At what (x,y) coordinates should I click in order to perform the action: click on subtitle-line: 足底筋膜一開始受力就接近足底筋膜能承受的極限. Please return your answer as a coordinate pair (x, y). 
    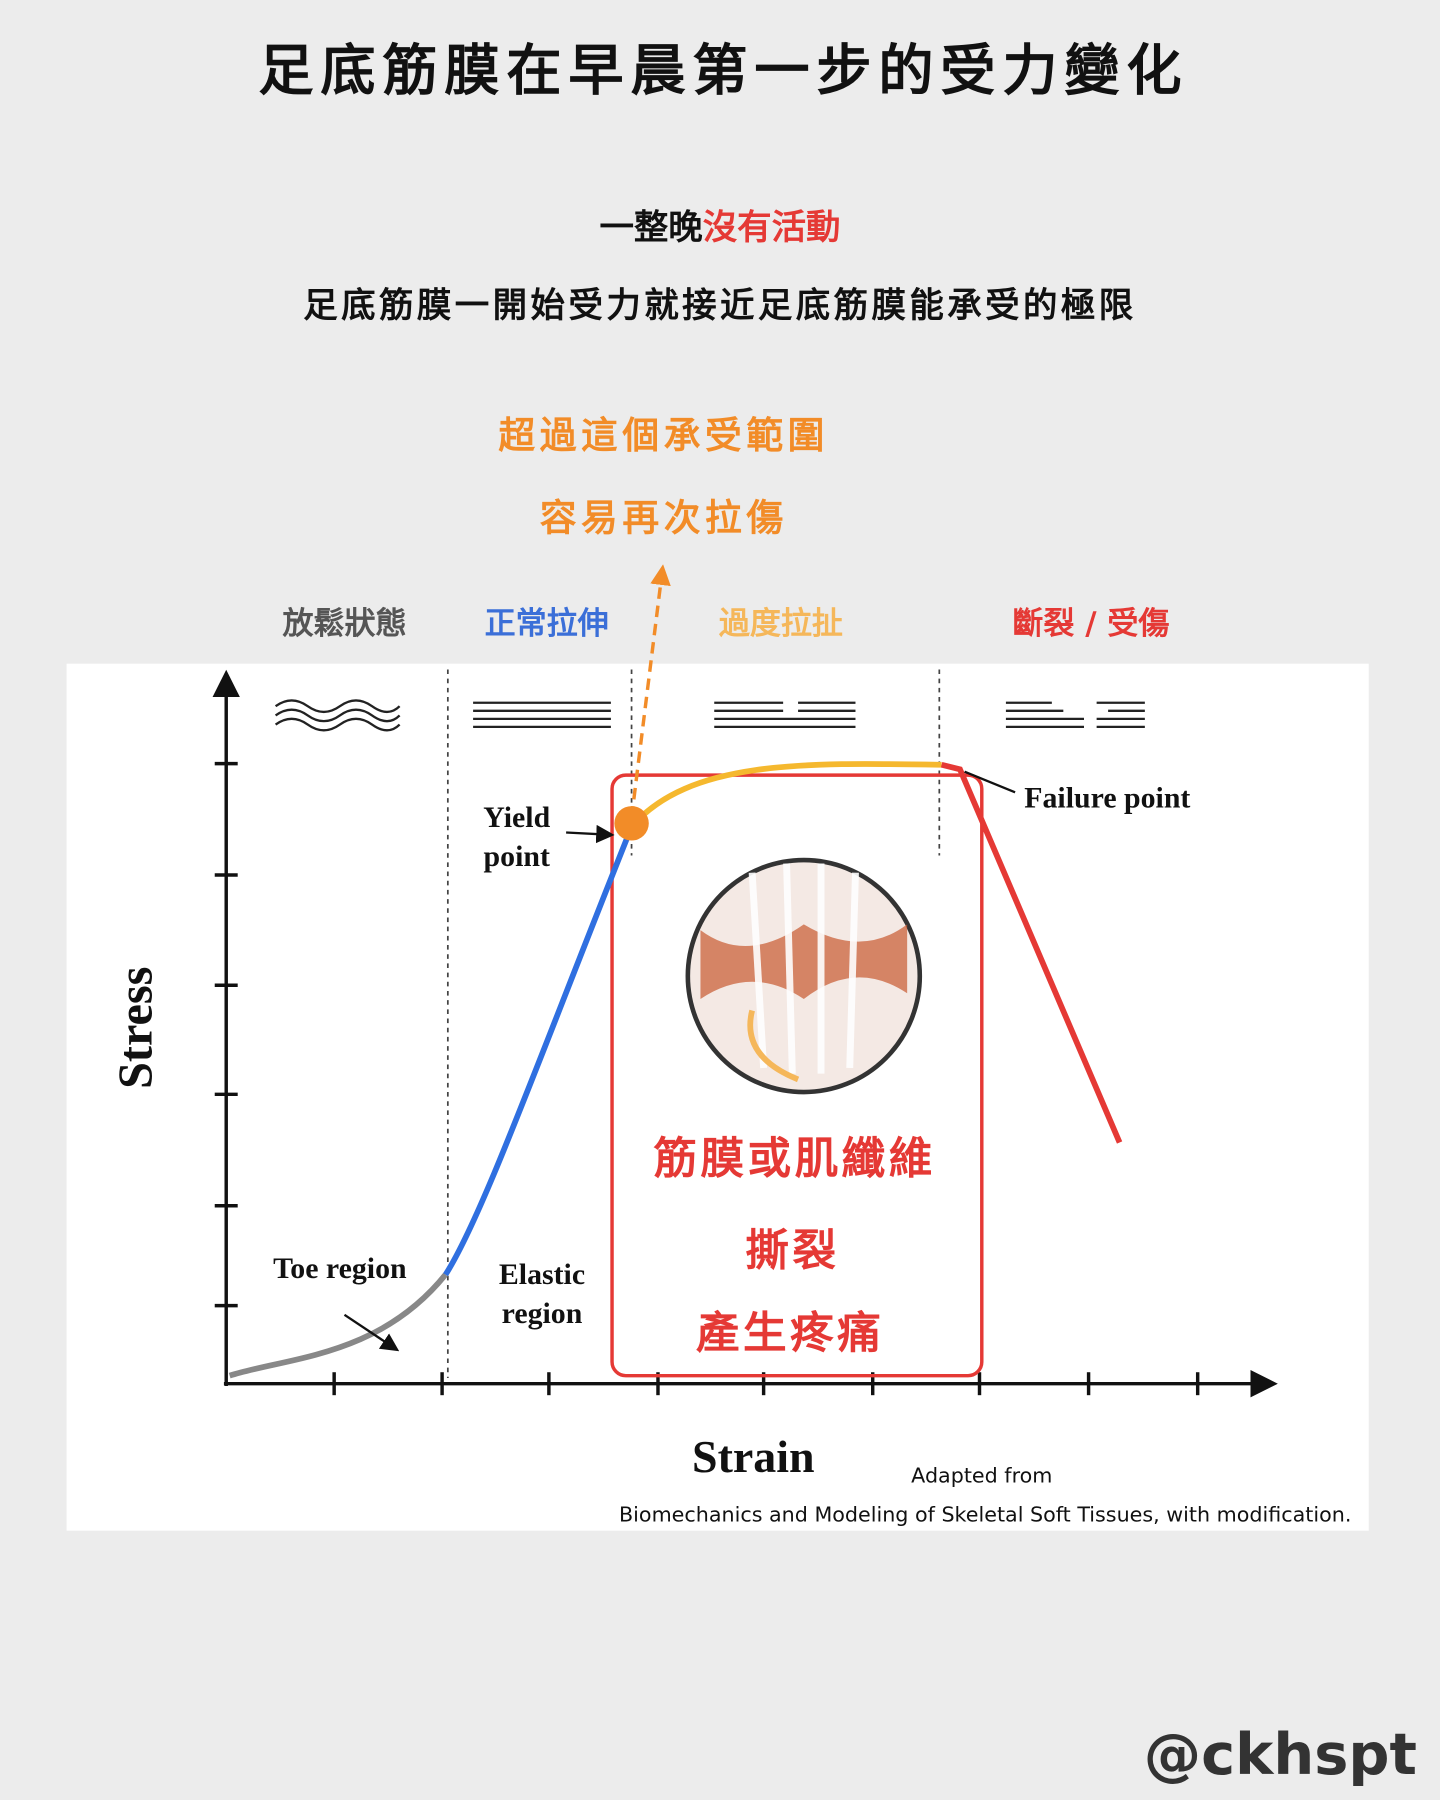
    Looking at the image, I should click on (719, 306).